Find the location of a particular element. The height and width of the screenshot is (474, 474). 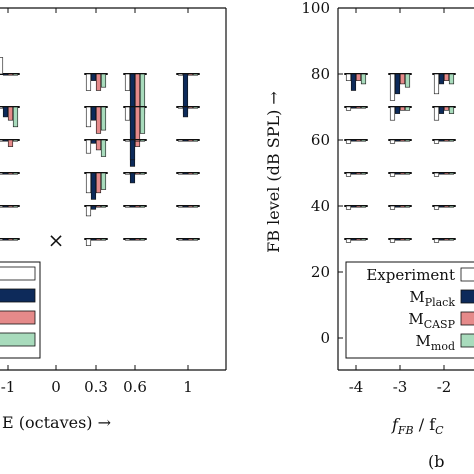

right-y-tick-label: 100 is located at coordinates (315, 8).